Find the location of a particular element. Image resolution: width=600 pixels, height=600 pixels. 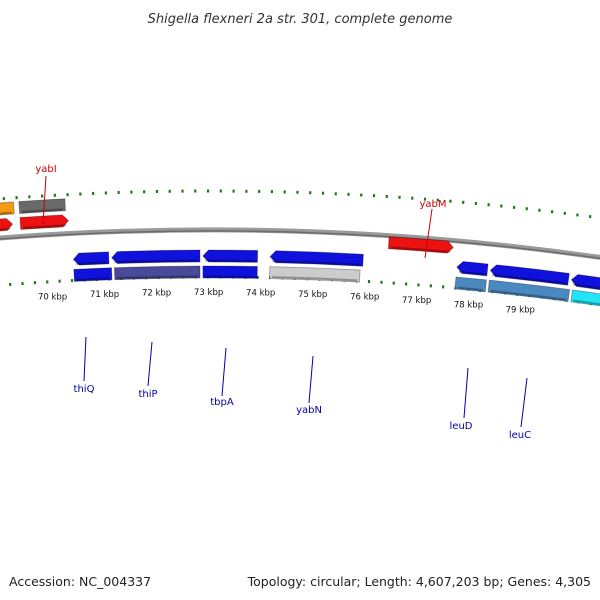

gene-feature-red-b is located at coordinates (44, 222).